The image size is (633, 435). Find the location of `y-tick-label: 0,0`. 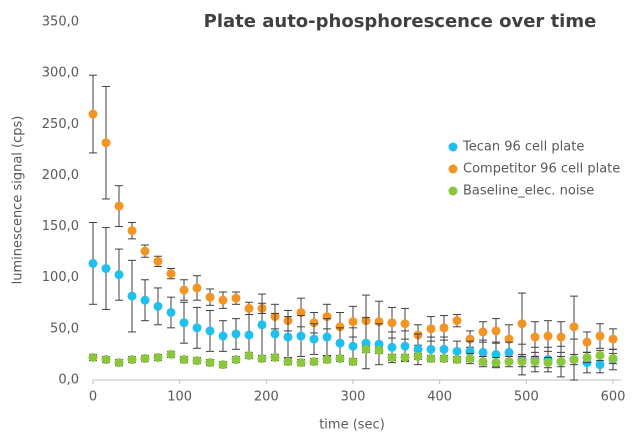

y-tick-label: 0,0 is located at coordinates (68, 380).